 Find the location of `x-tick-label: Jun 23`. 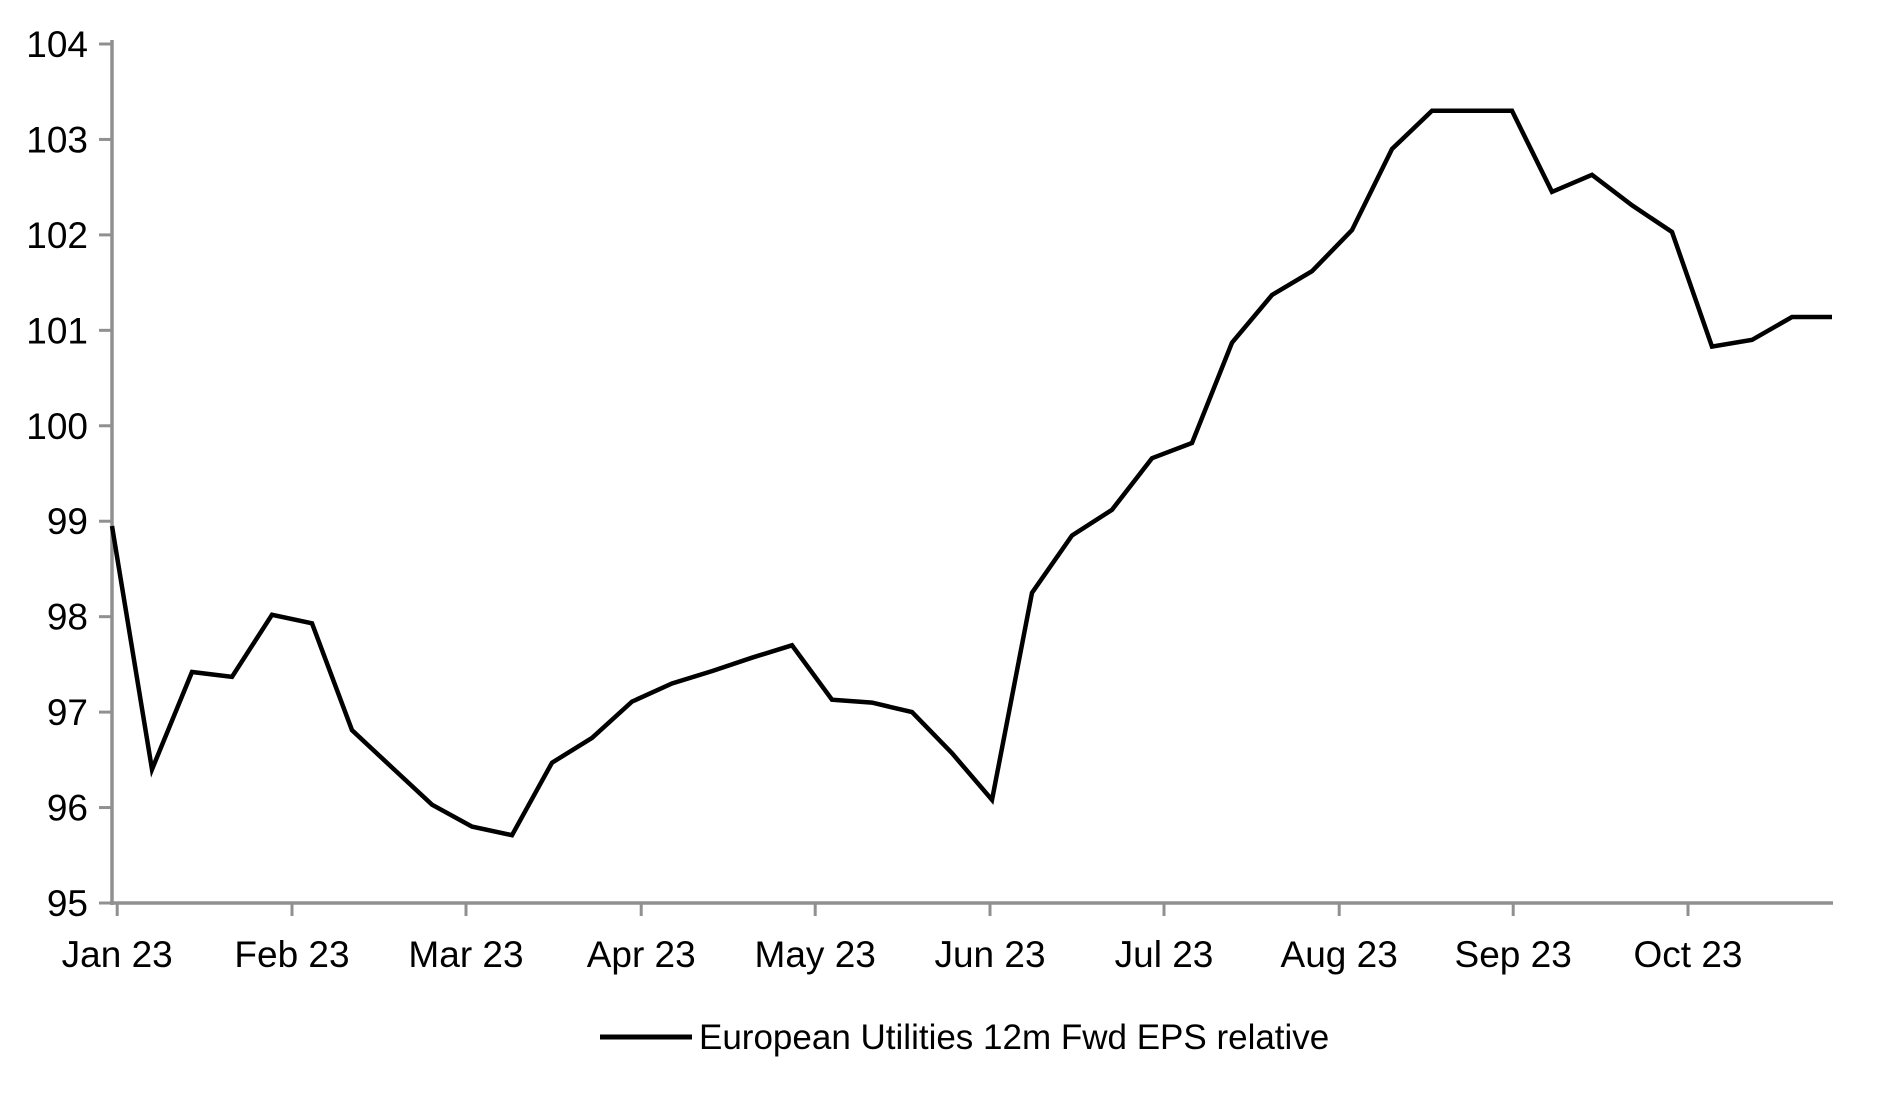

x-tick-label: Jun 23 is located at coordinates (989, 954).